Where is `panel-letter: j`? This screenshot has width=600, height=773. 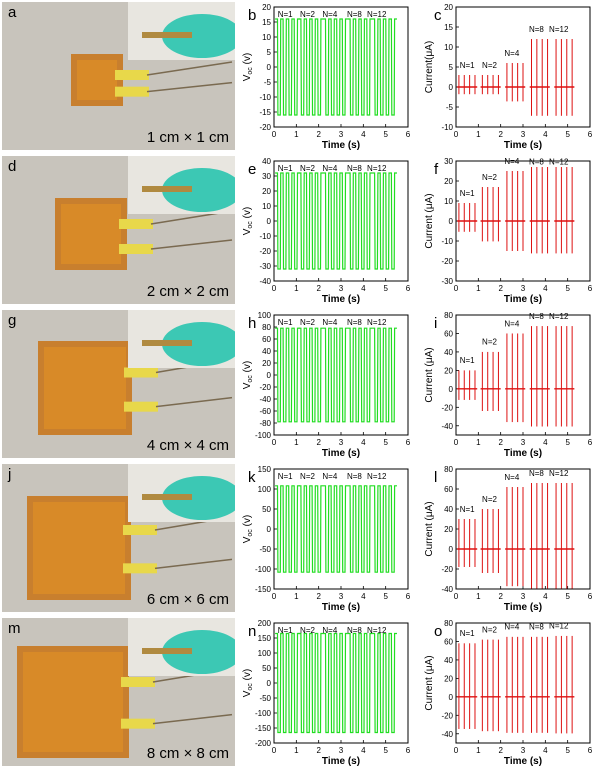 panel-letter: j is located at coordinates (10, 474).